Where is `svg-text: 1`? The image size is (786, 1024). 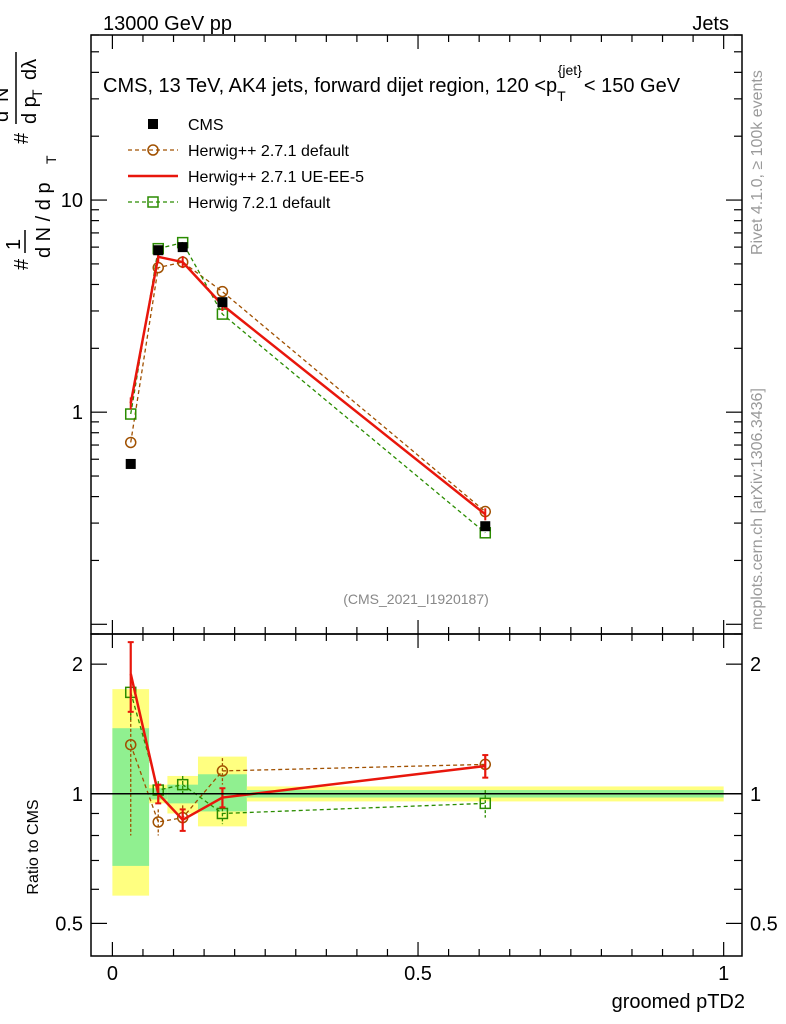 svg-text: 1 is located at coordinates (14, 244).